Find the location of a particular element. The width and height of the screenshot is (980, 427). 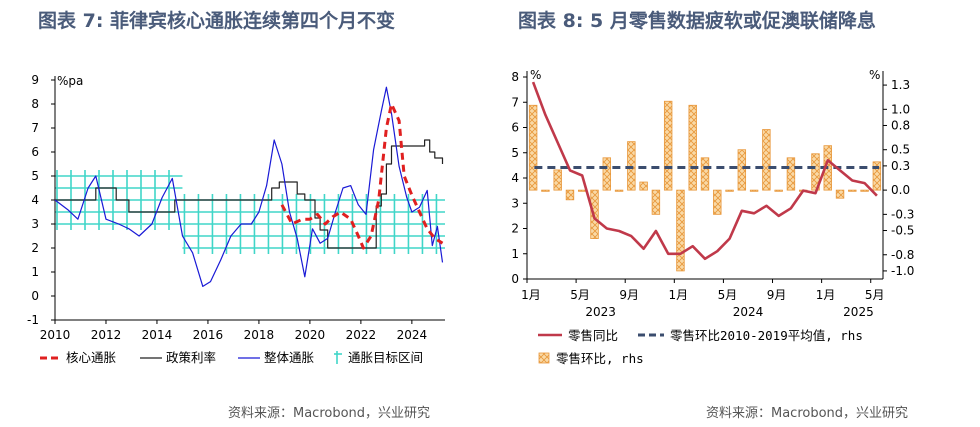

x-tick-label: 2014 is located at coordinates (157, 335).